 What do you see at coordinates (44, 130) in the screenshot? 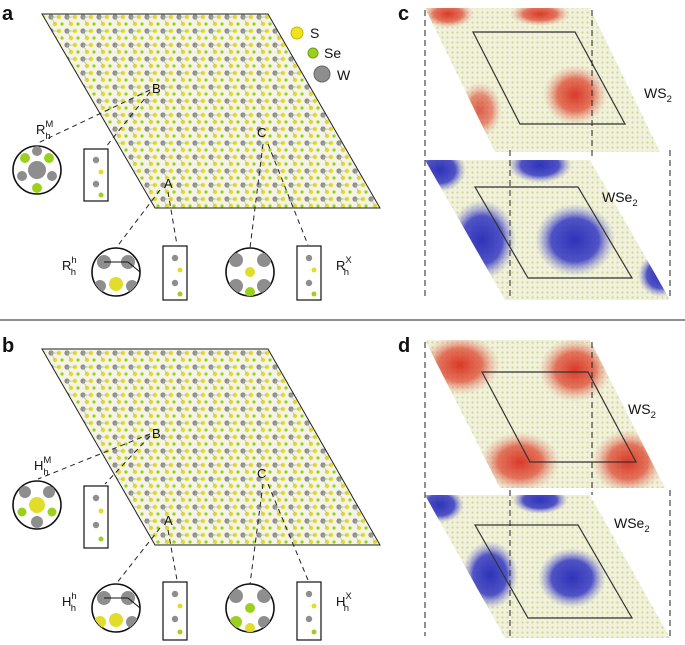
I see `stacking-label-rhm: RM h` at bounding box center [44, 130].